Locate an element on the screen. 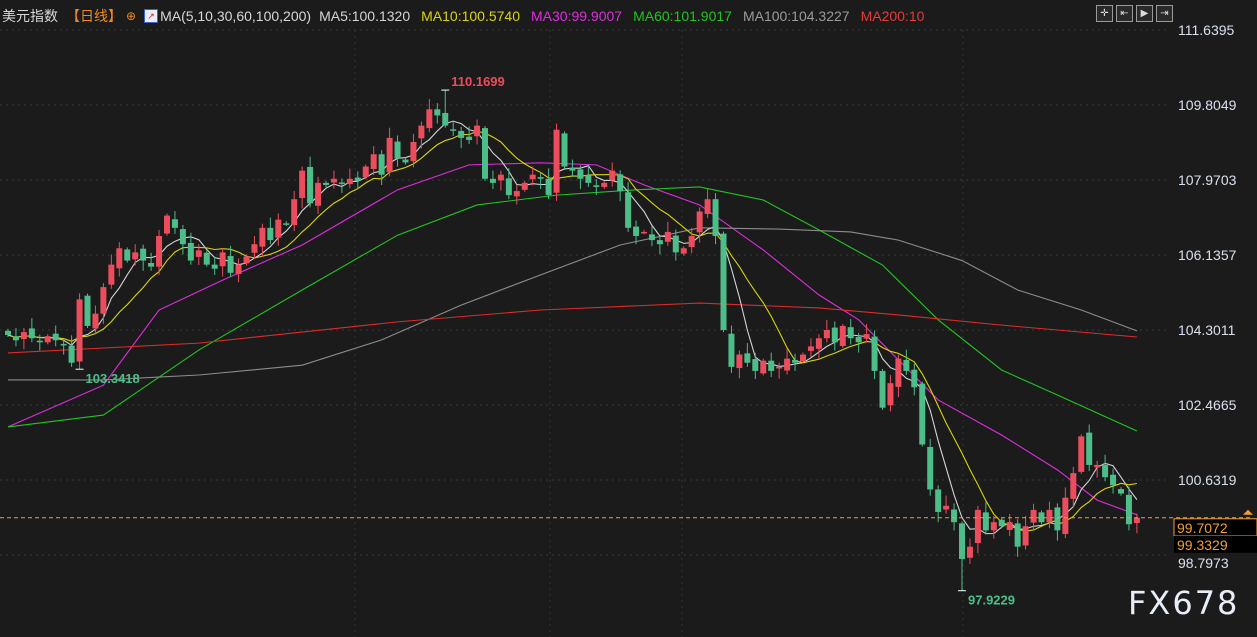 The width and height of the screenshot is (1257, 637). add-indicator-icon: ⊕ is located at coordinates (131, 16).